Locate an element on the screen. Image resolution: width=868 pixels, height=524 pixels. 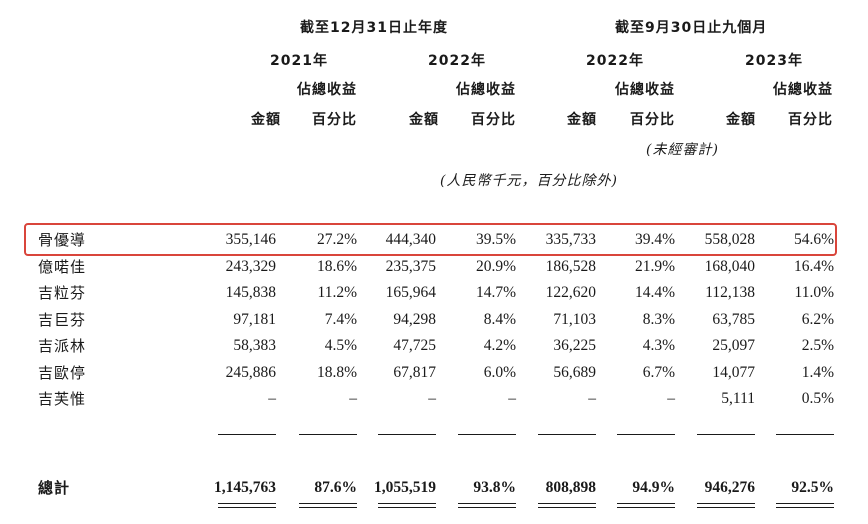
total-cell: 946,276 is located at coordinates (729, 487).